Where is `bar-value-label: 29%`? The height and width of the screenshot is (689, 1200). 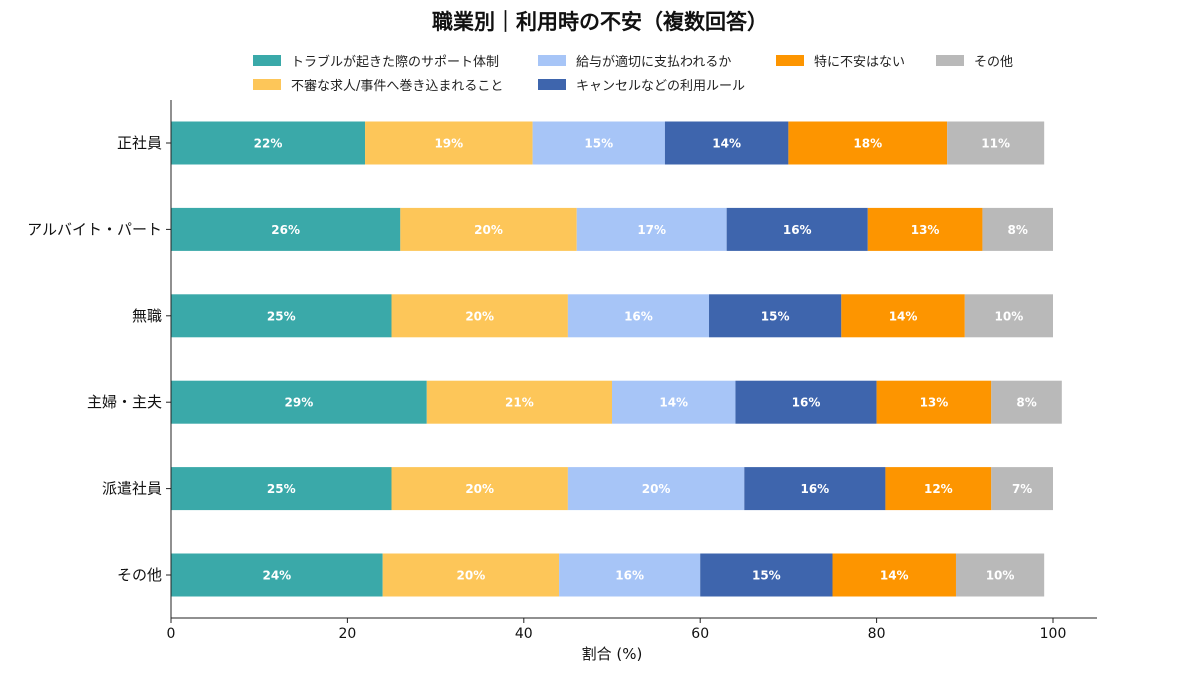
bar-value-label: 29% is located at coordinates (299, 403).